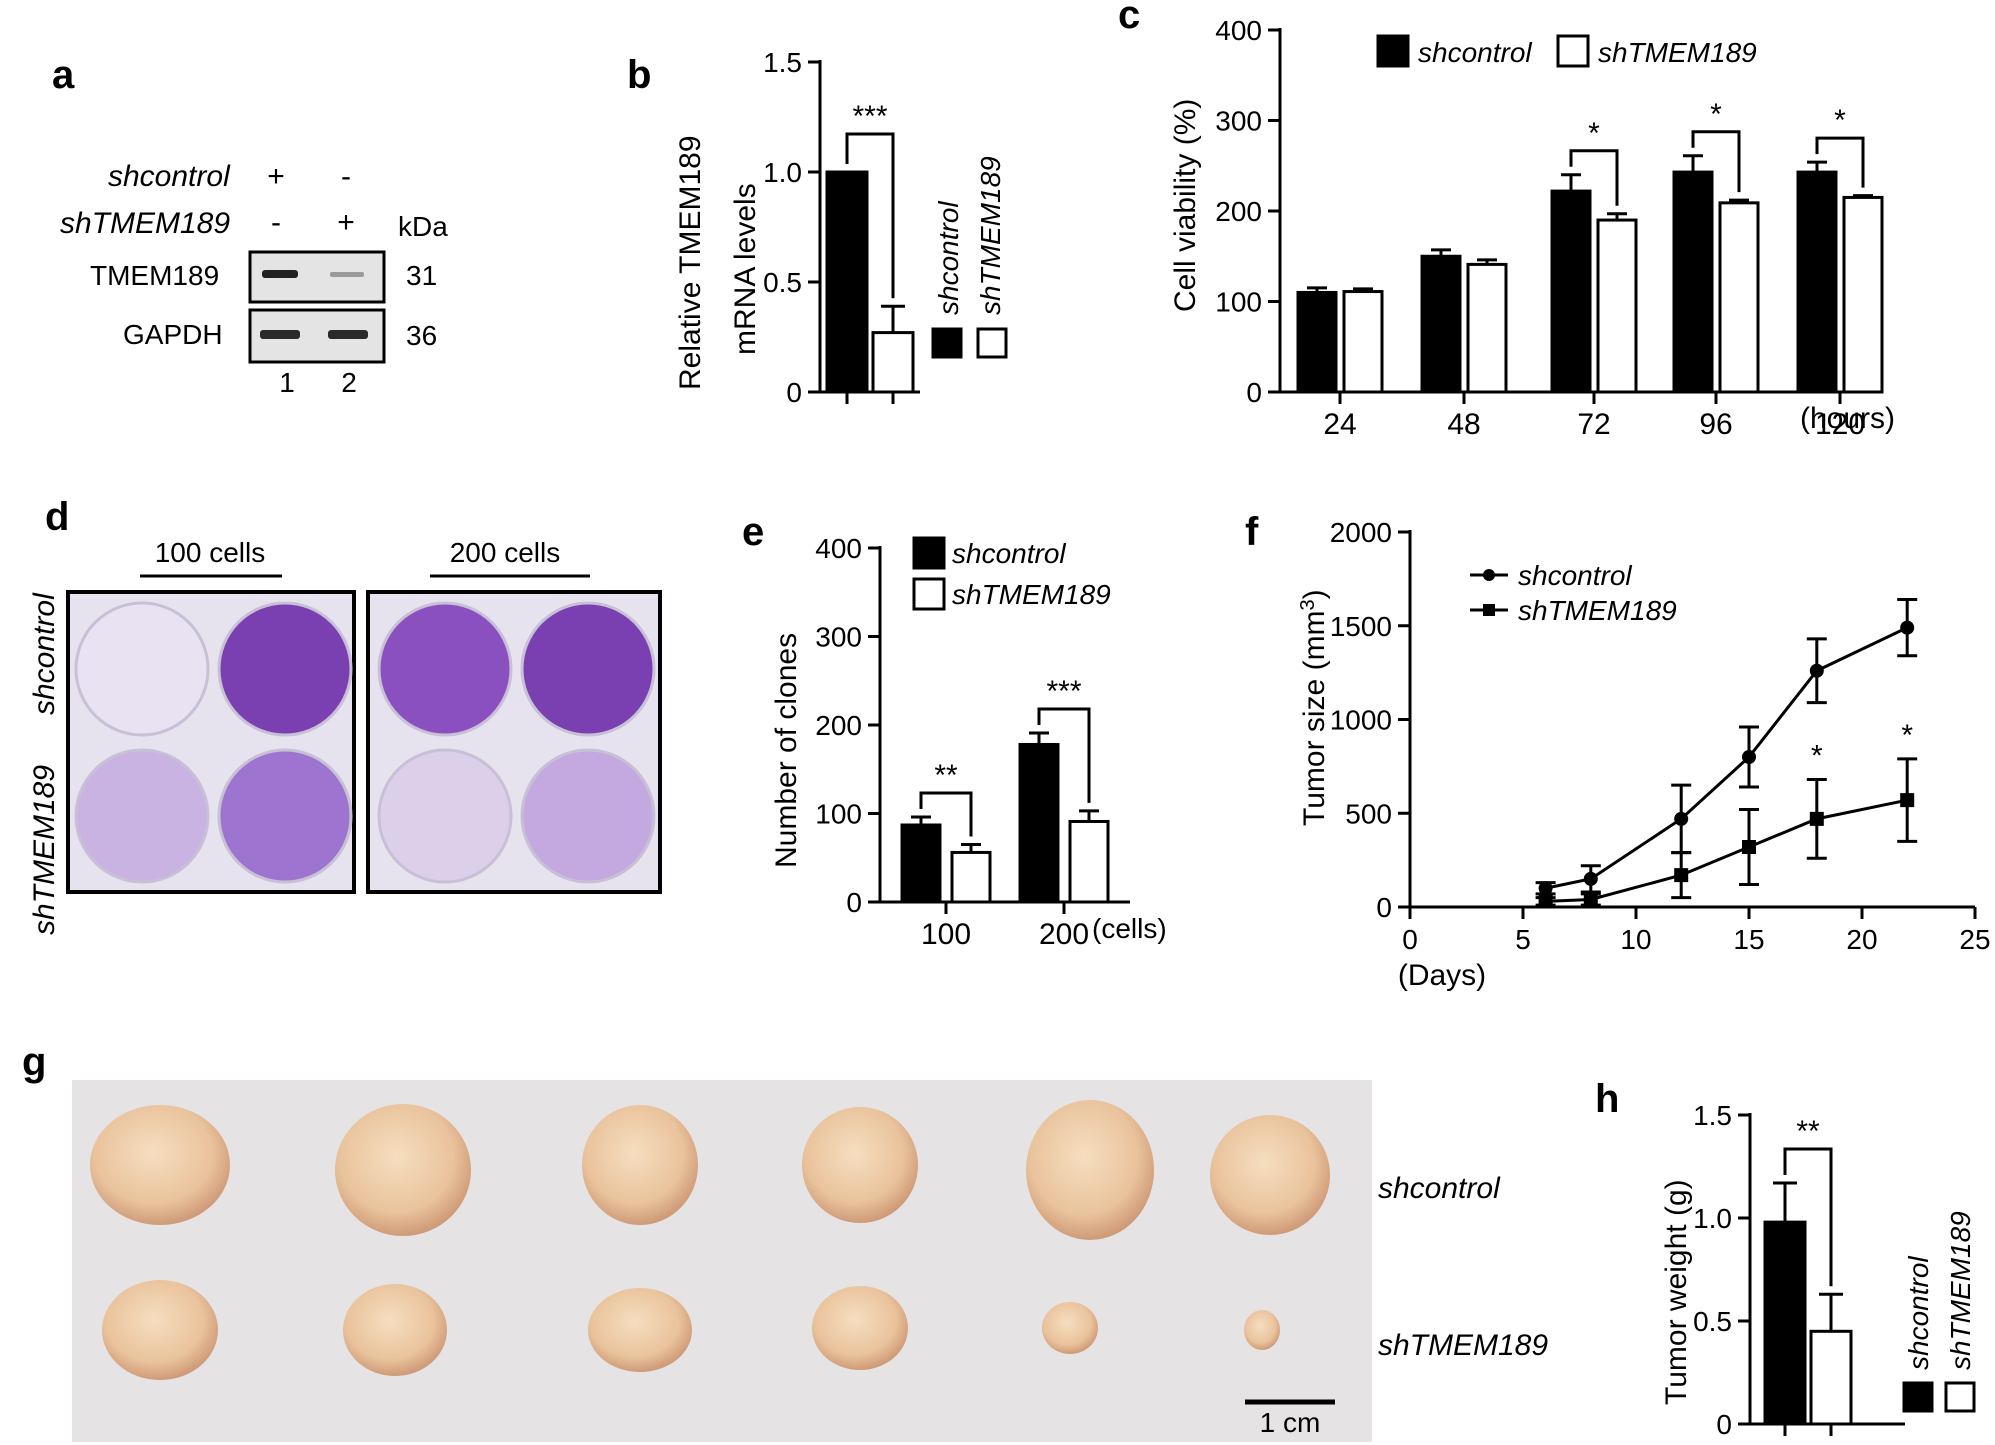 Image resolution: width=1995 pixels, height=1445 pixels. I want to click on kda-31: 31, so click(421, 275).